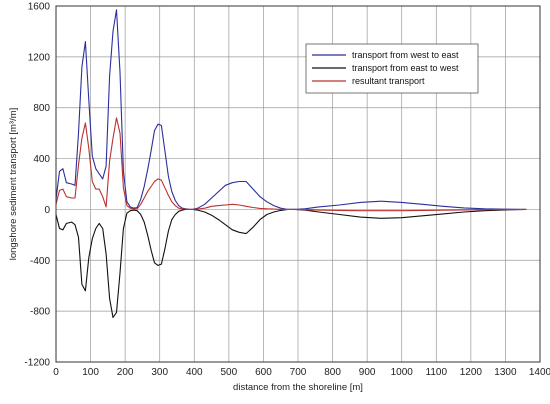 This screenshot has height=404, width=550. What do you see at coordinates (388, 81) in the screenshot?
I see `legend-label-2: resultant transport` at bounding box center [388, 81].